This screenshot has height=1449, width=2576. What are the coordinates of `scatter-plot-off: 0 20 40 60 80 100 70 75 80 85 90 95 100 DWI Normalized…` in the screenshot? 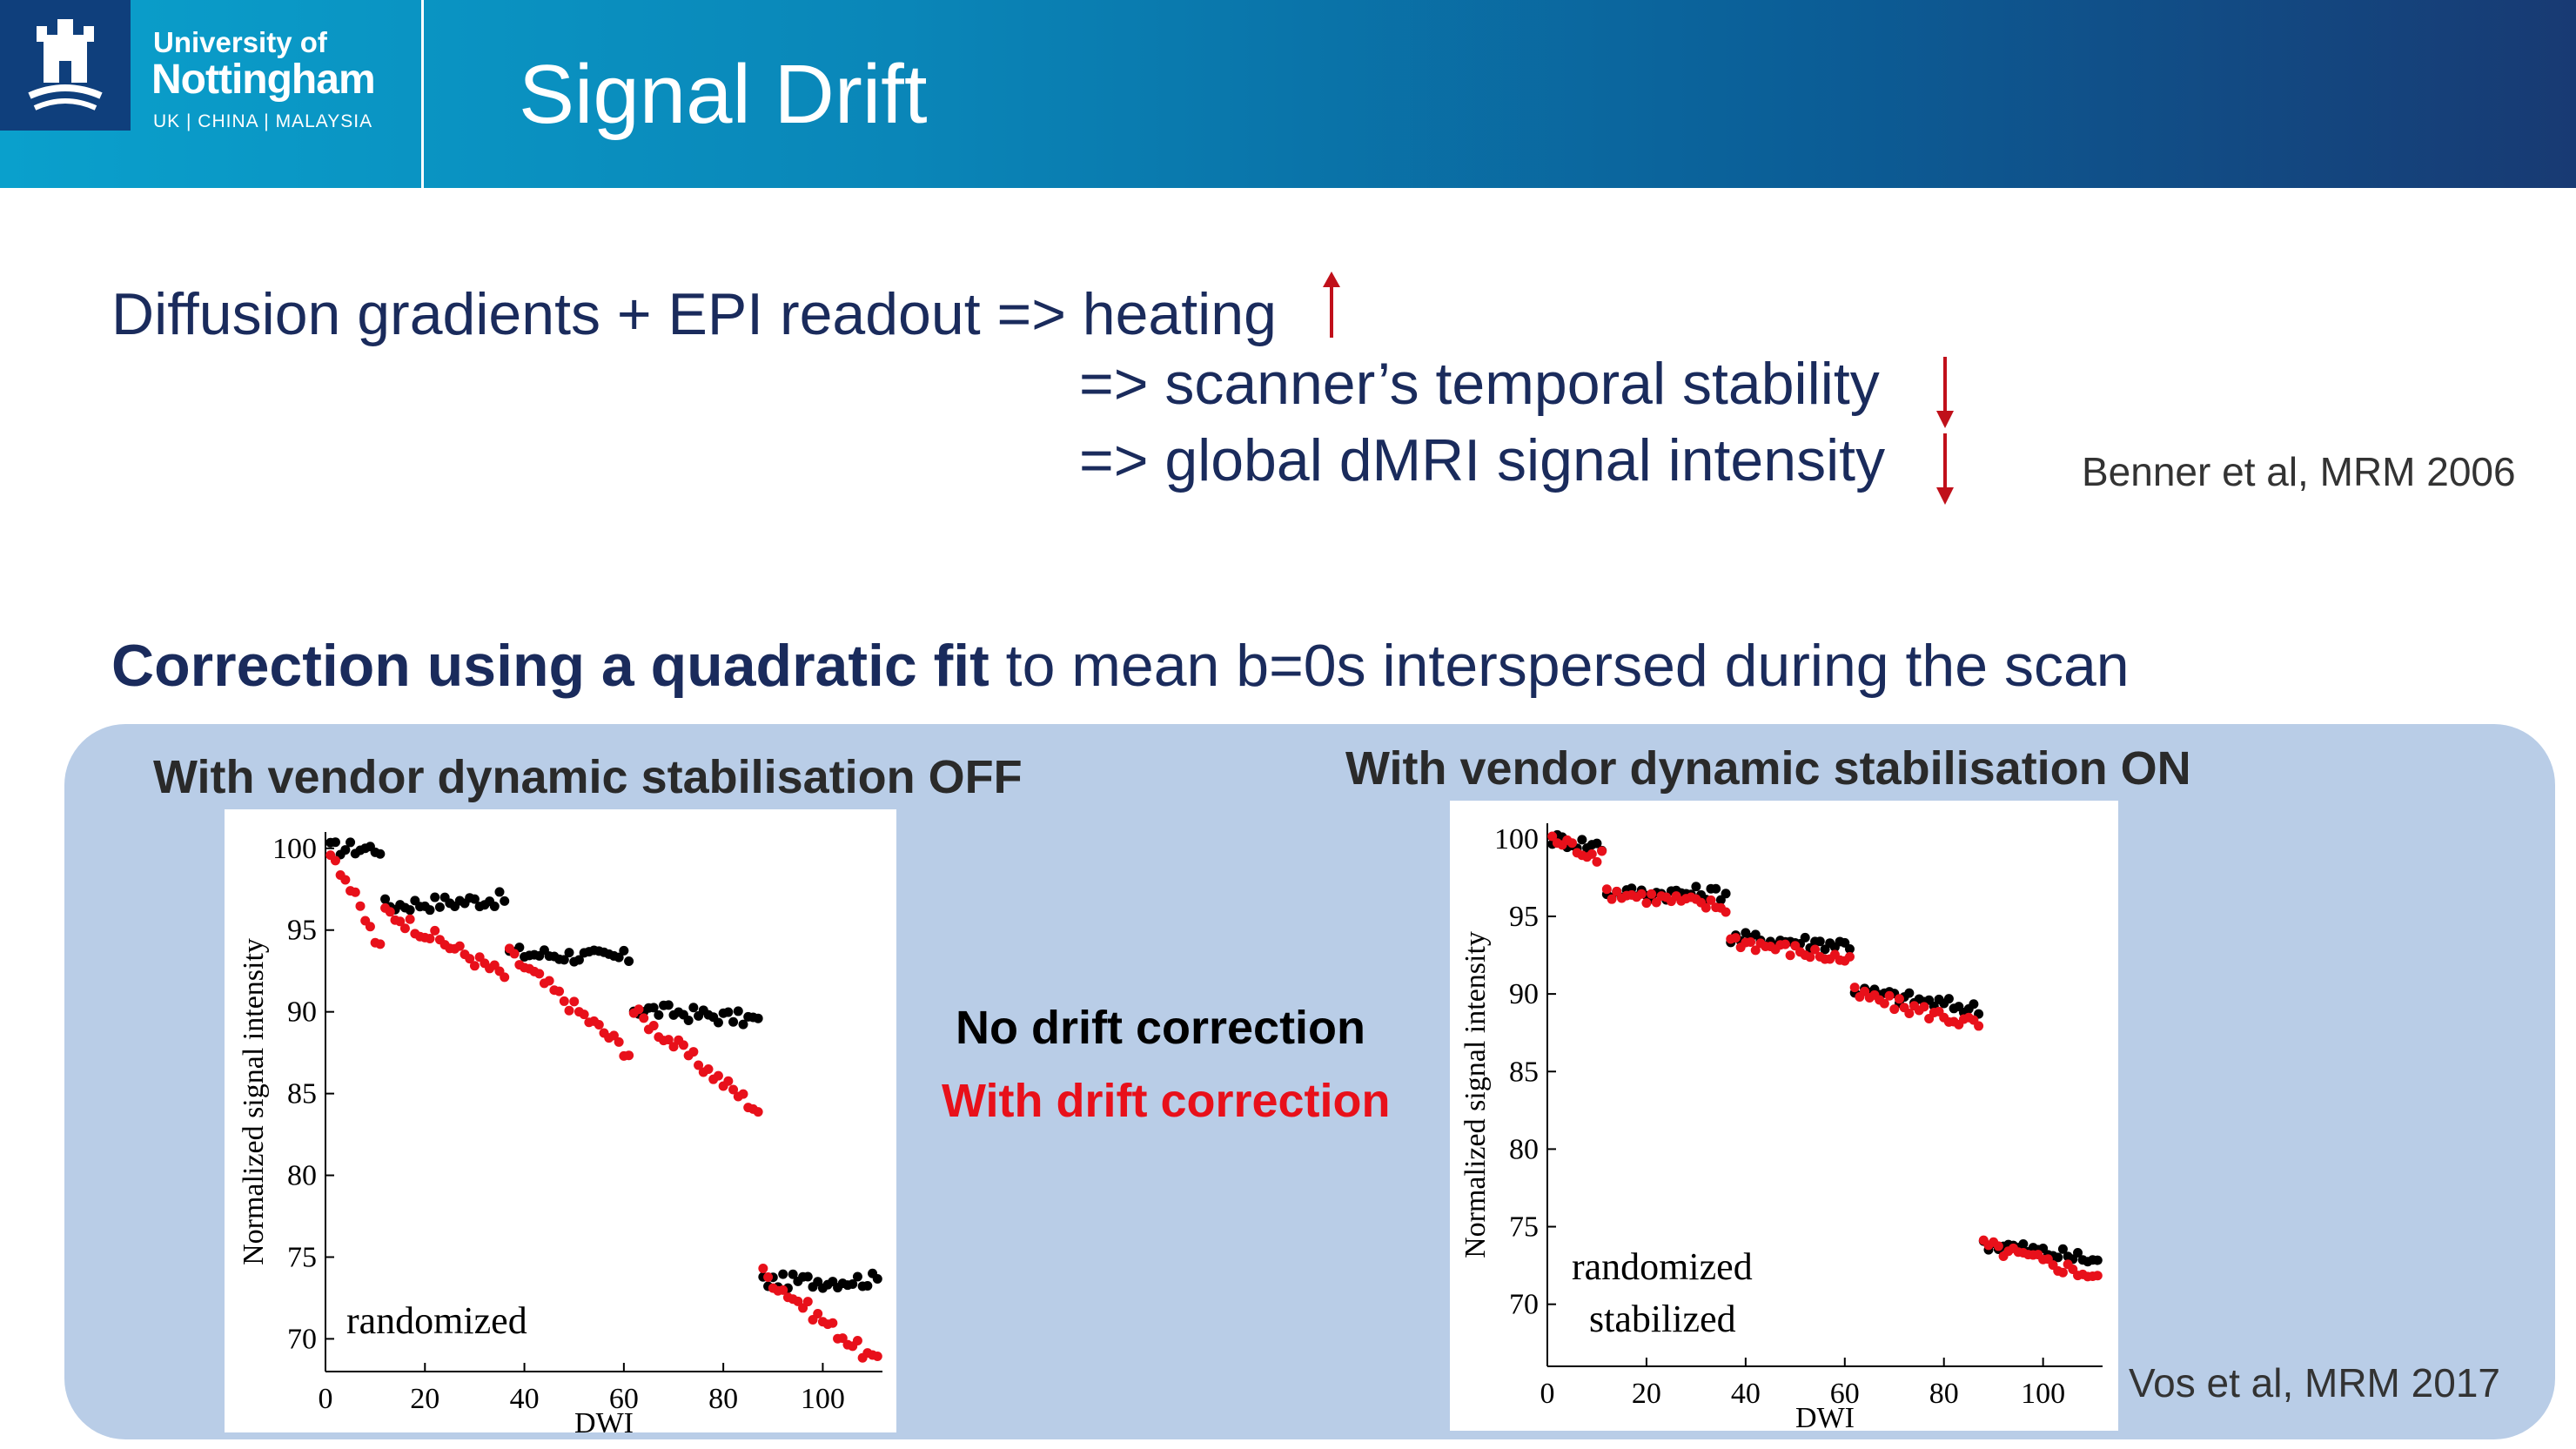 It's located at (560, 1135).